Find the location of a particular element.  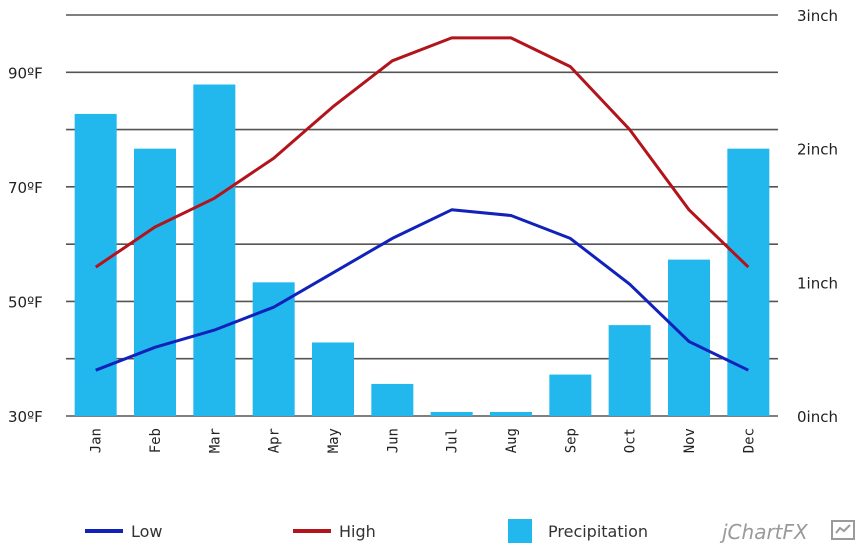

category-label-jul: Jul is located at coordinates (453, 440).